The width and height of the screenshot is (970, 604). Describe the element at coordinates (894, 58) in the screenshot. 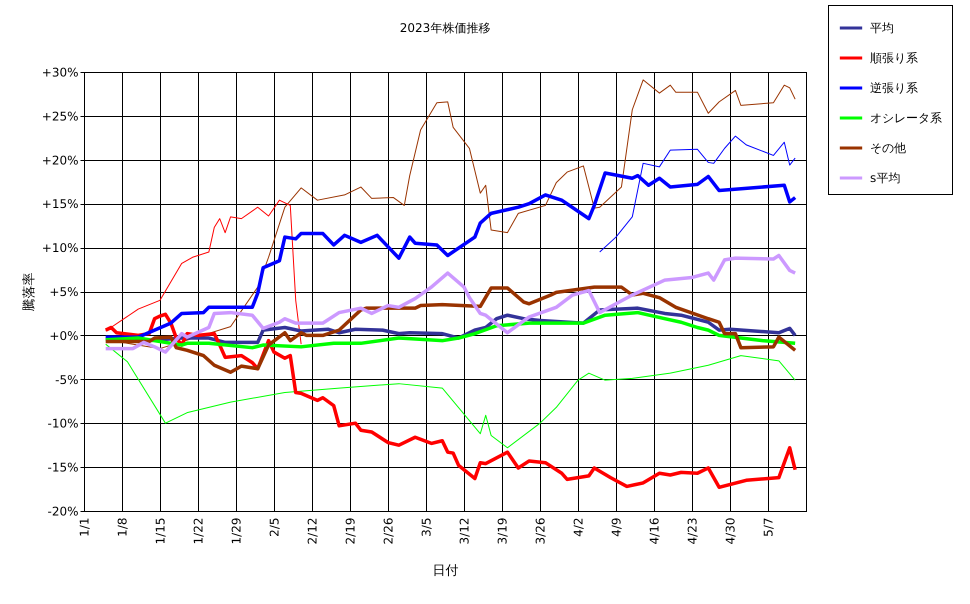

I see `legend-label: 順張り系` at that location.